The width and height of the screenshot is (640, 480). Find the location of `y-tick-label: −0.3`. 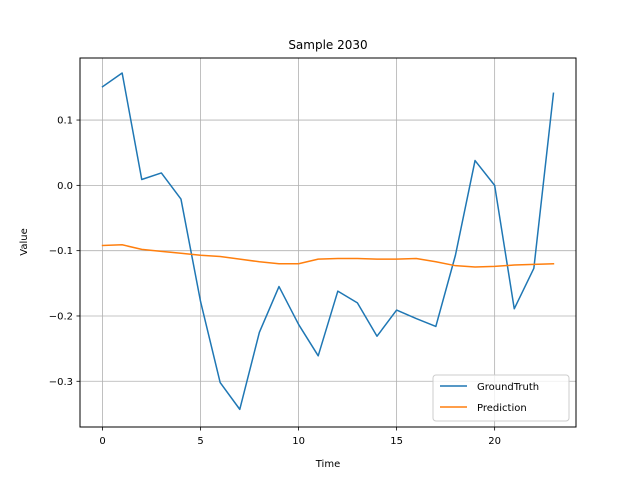

y-tick-label: −0.3 is located at coordinates (61, 382).